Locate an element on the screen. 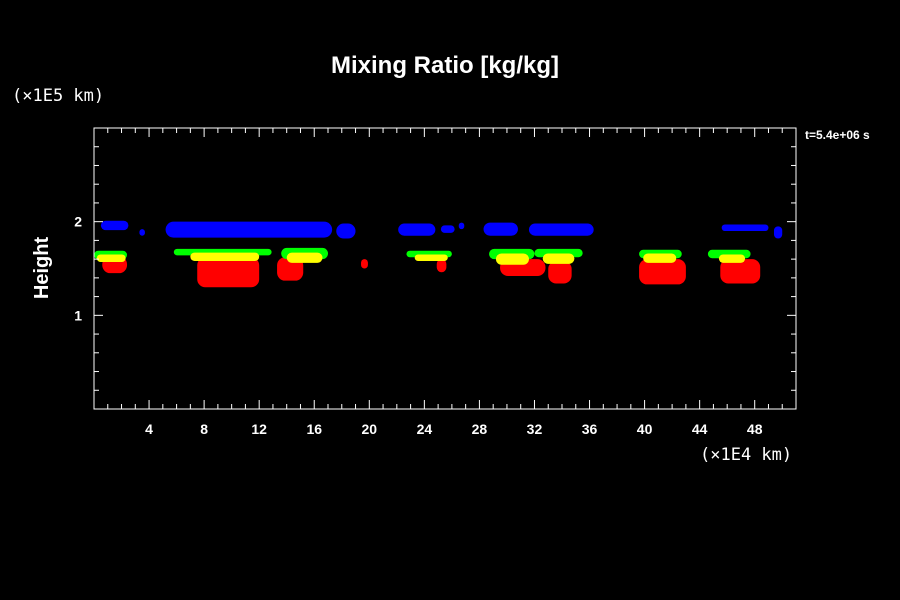 The height and width of the screenshot is (600, 900). y-tick-label-1: 1 is located at coordinates (78, 315).